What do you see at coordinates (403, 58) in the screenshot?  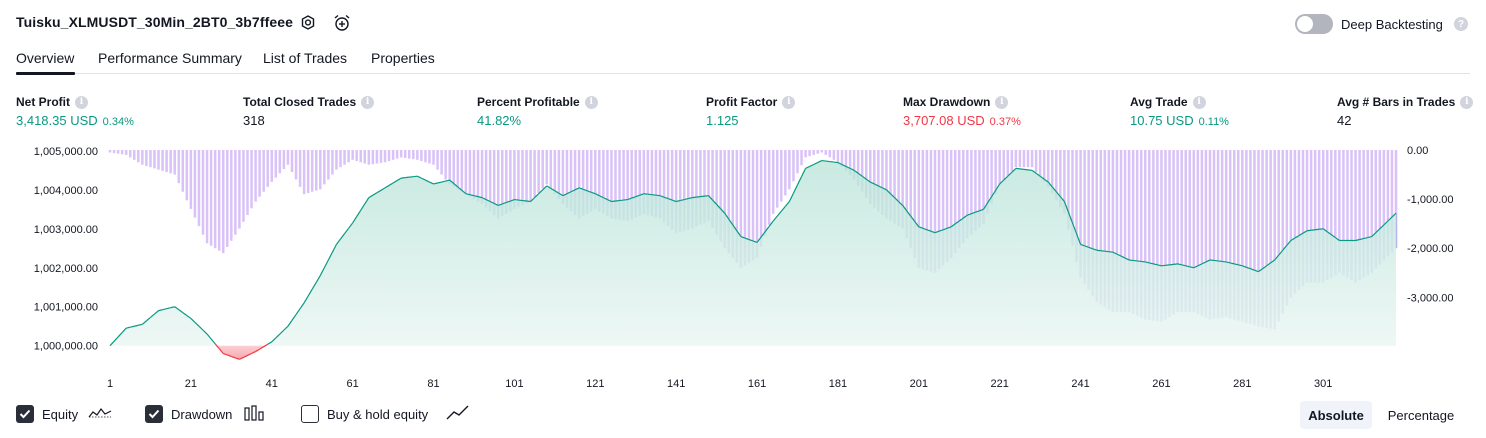 I see `tab-properties: Properties` at bounding box center [403, 58].